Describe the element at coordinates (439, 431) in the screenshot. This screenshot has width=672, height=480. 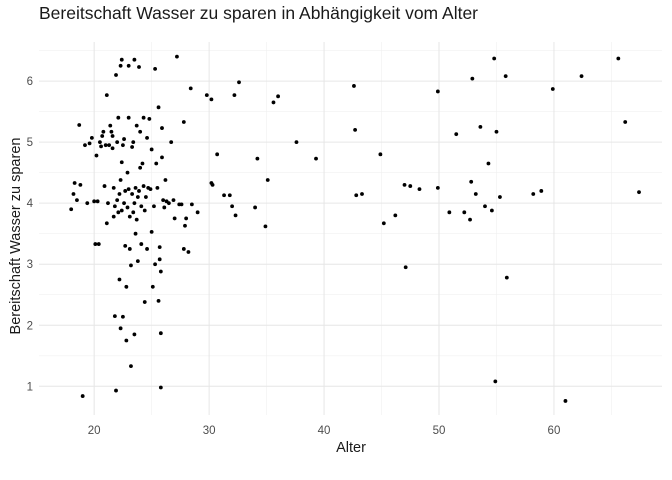
I see `x-tick-label: 50` at that location.